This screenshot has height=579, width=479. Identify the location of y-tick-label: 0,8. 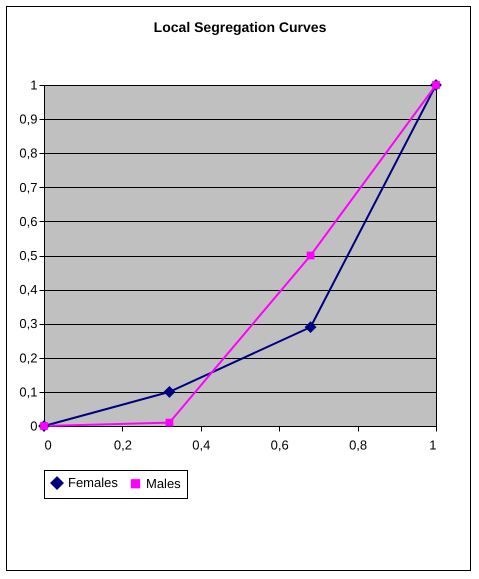
(28, 153).